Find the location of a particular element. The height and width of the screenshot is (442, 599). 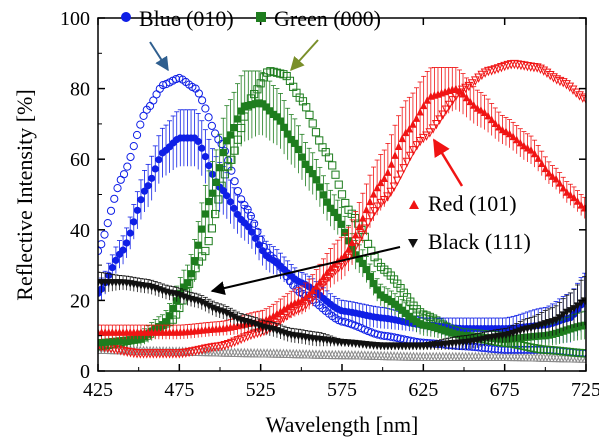

y-tick-label: 80 is located at coordinates (80, 90).